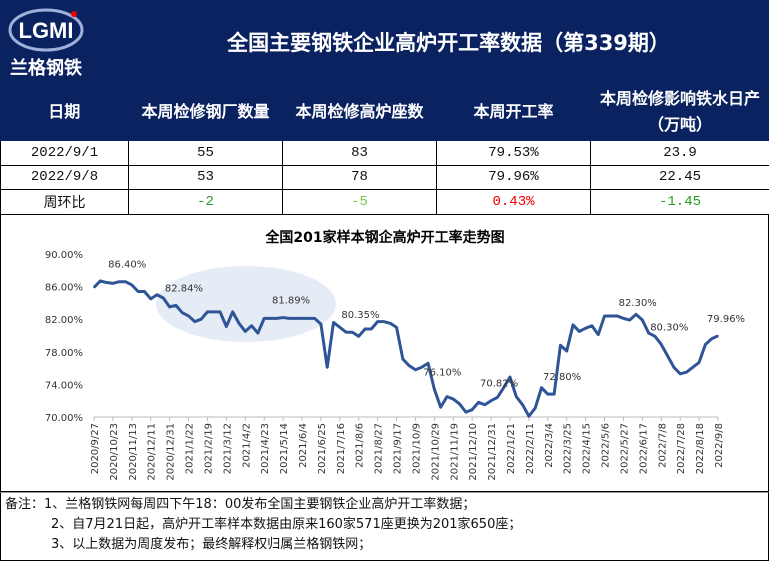 The image size is (769, 561). I want to click on x-tick-label: 2021/6/25, so click(322, 448).